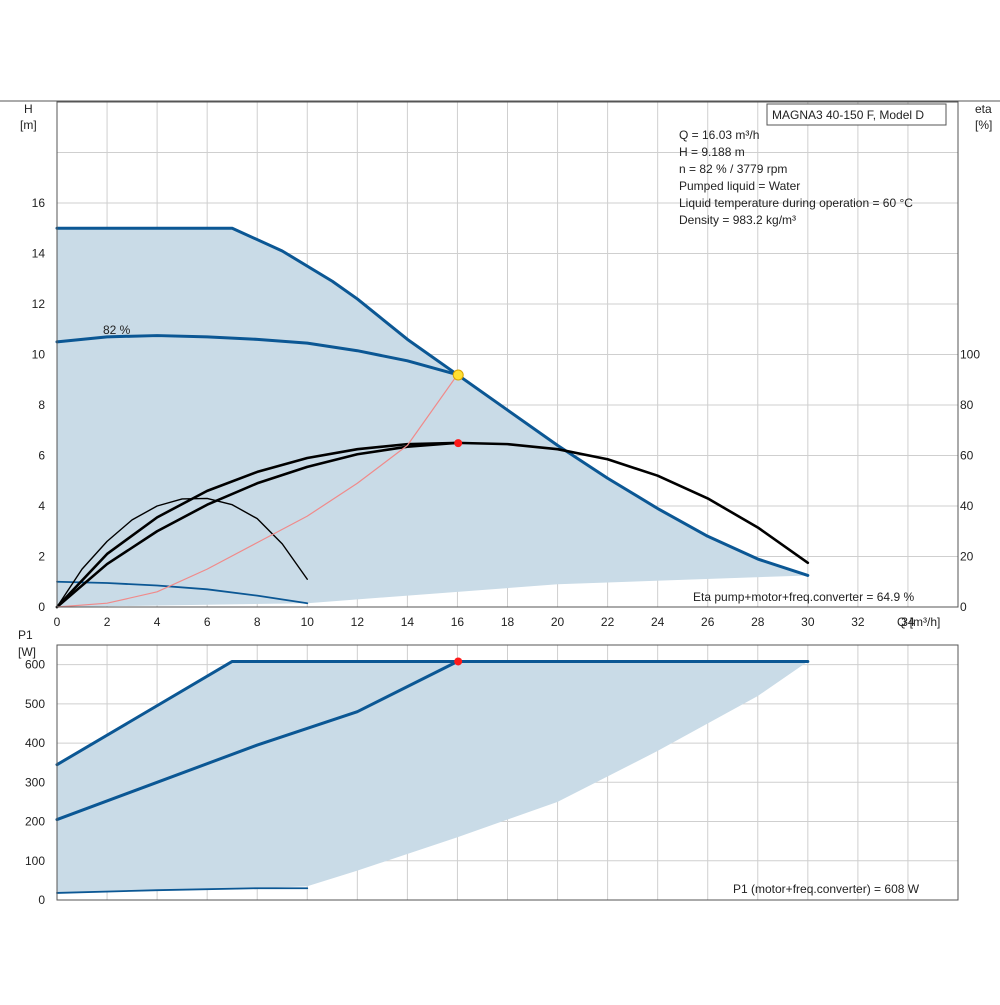  Describe the element at coordinates (182, 552) in the screenshot. I see `curve-eff_thin` at that location.